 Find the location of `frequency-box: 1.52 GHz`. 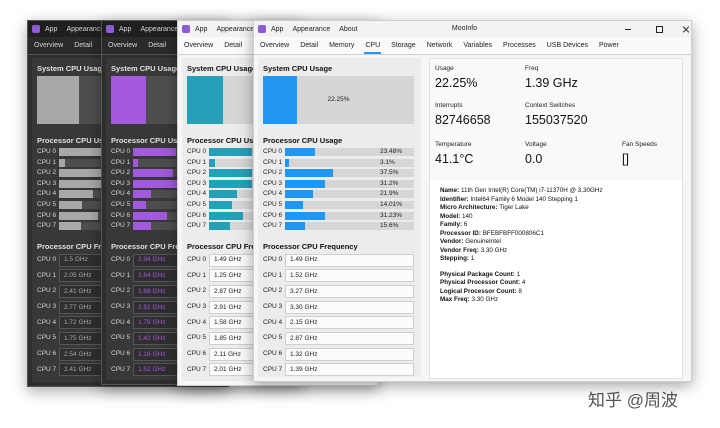

frequency-box: 1.52 GHz is located at coordinates (349, 276).